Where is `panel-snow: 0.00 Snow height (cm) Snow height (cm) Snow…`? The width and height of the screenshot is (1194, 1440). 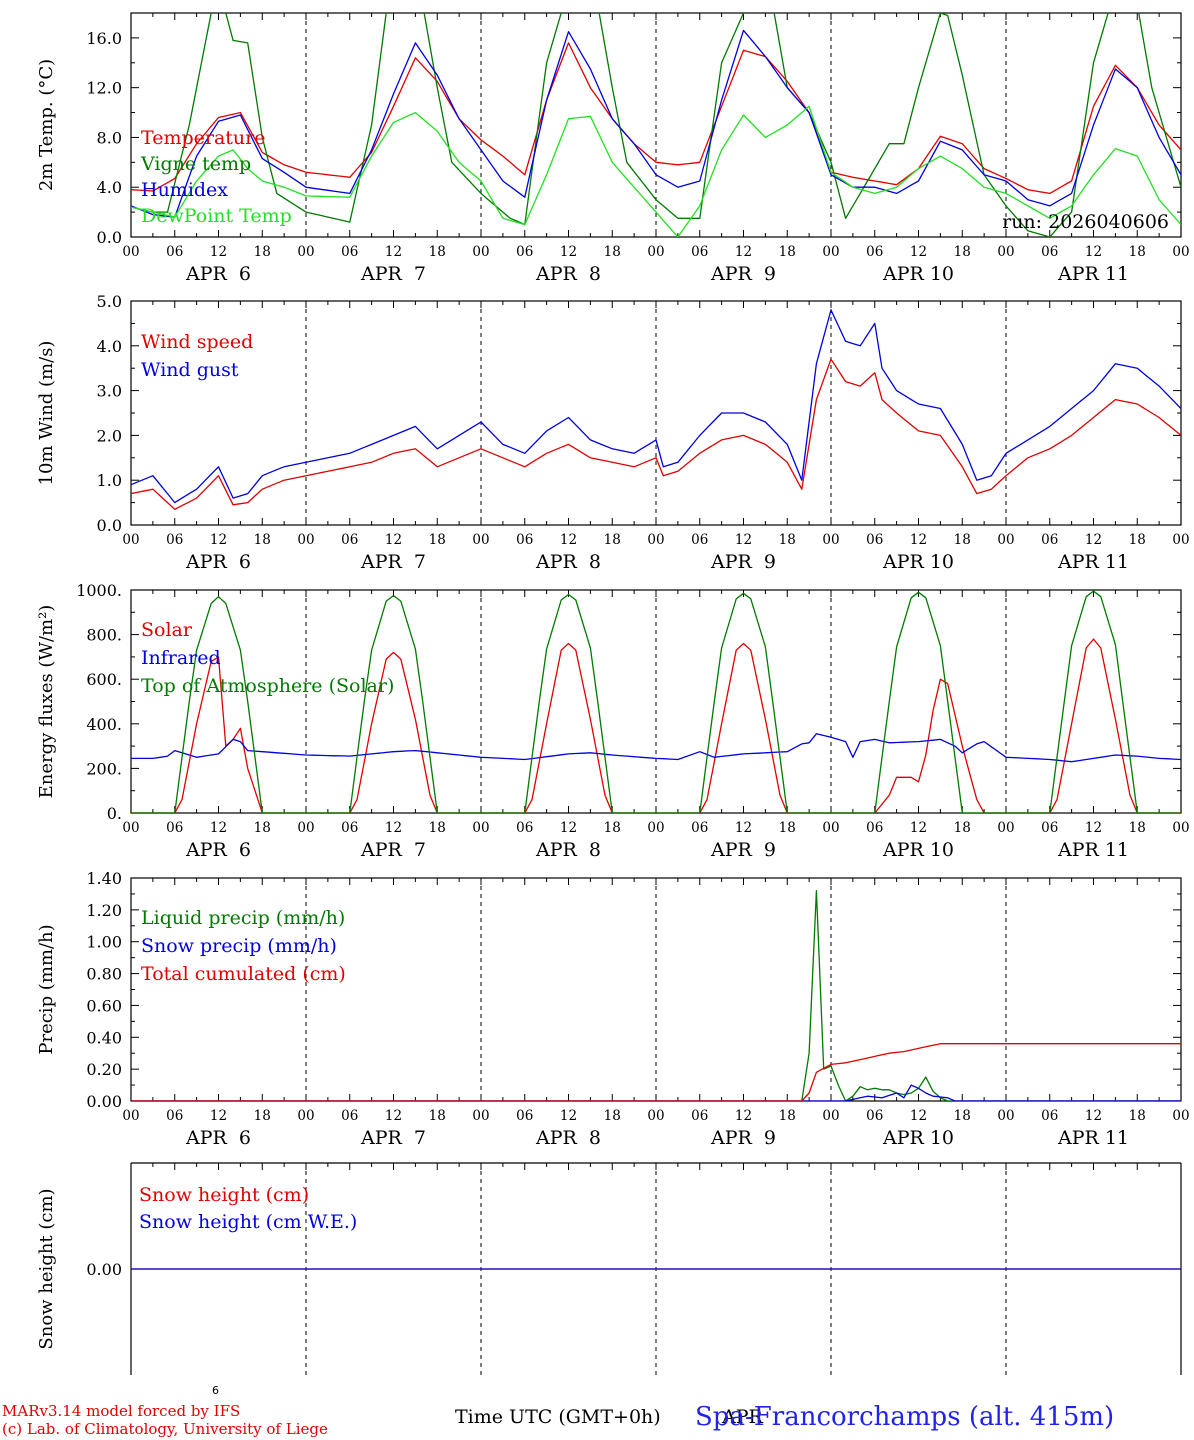
panel-snow: 0.00 Snow height (cm) Snow height (cm) Snow… is located at coordinates (609, 1268).